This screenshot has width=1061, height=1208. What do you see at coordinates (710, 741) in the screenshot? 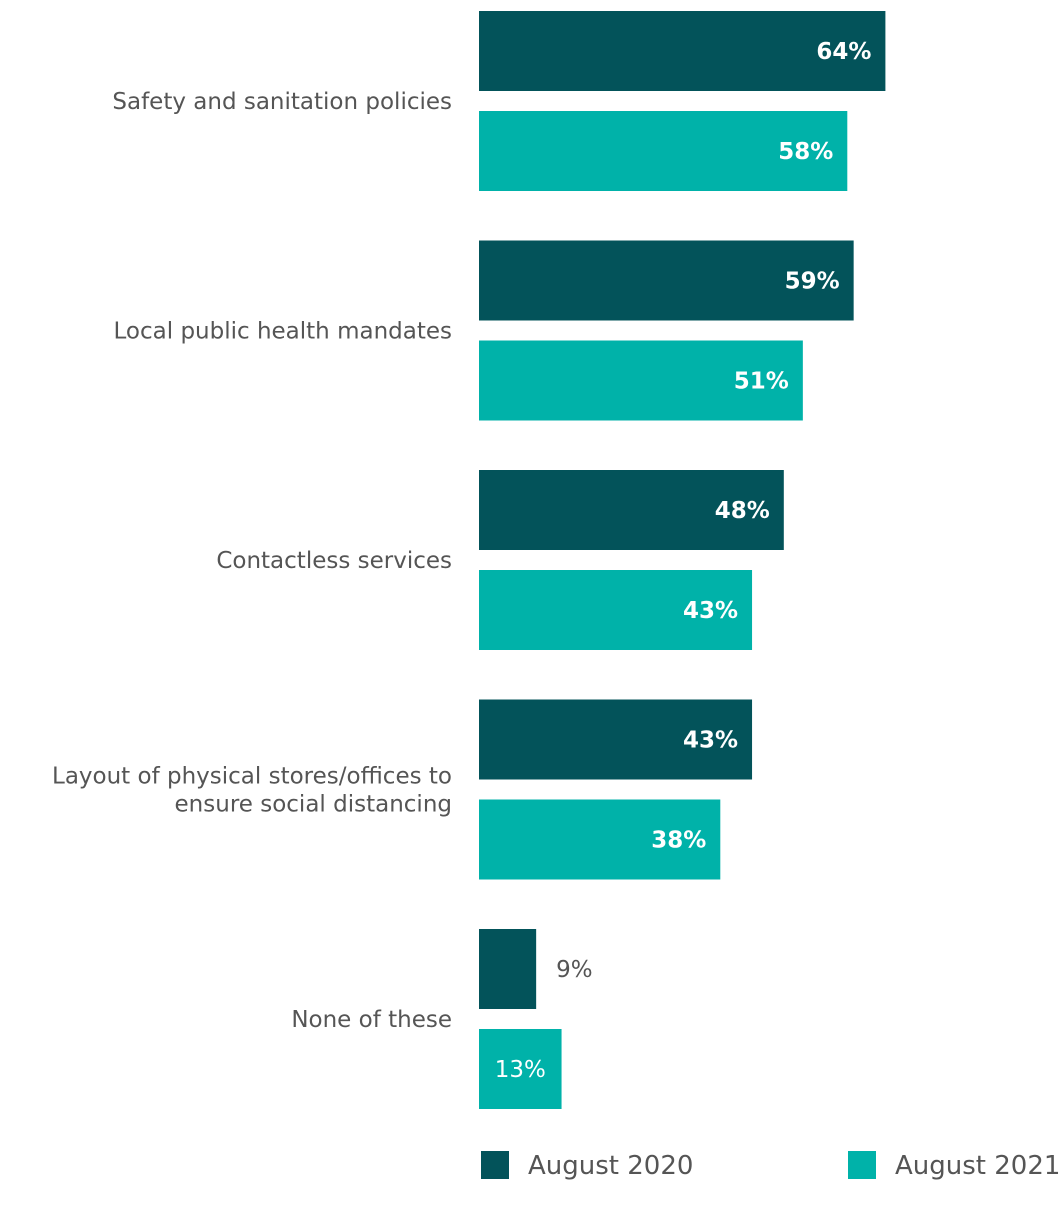
I see `data-label-layout-of-physical-stores-offices-to-ensure-social-distancing-august-2020: 43%` at bounding box center [710, 741].